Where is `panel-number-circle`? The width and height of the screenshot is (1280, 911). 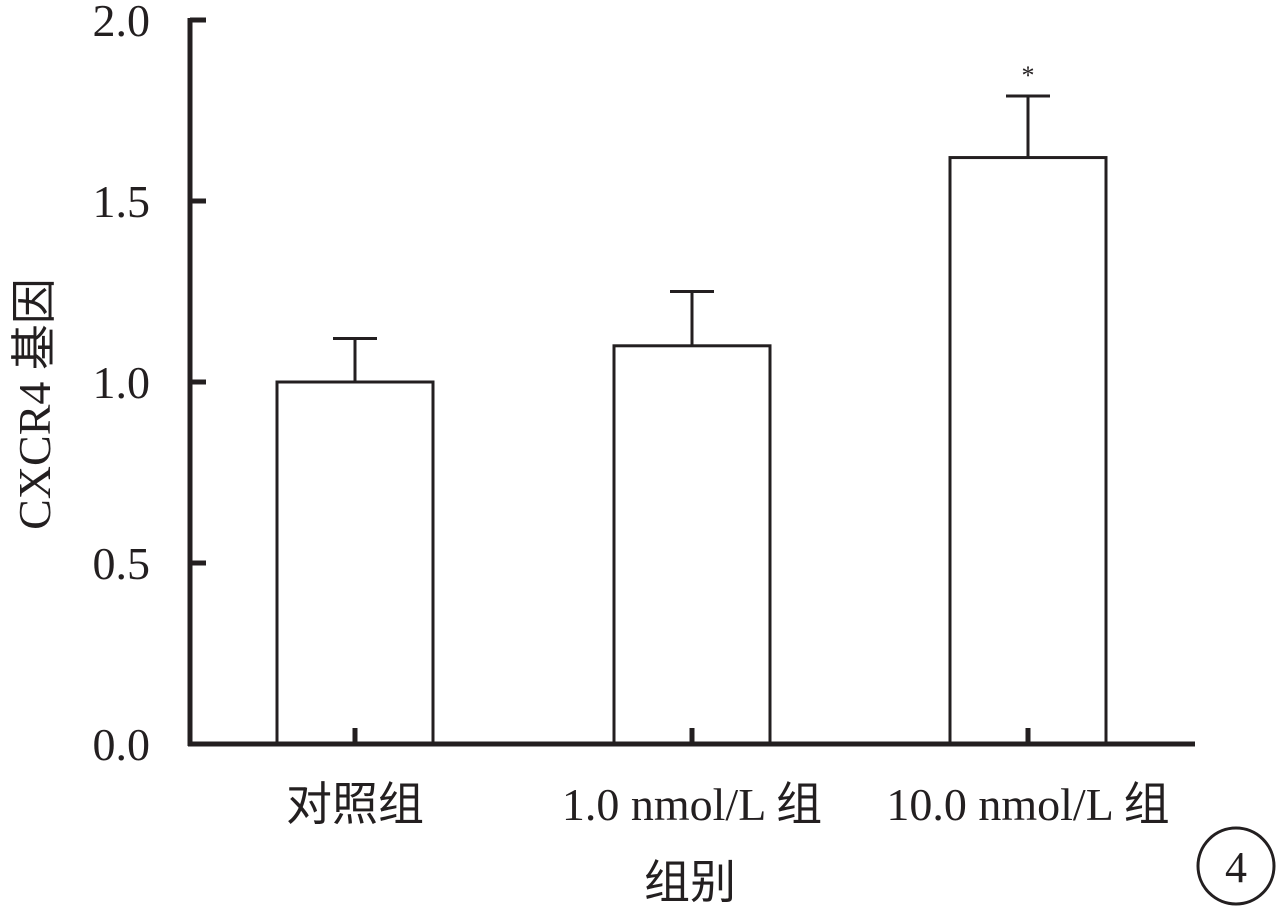 panel-number-circle is located at coordinates (1236, 866).